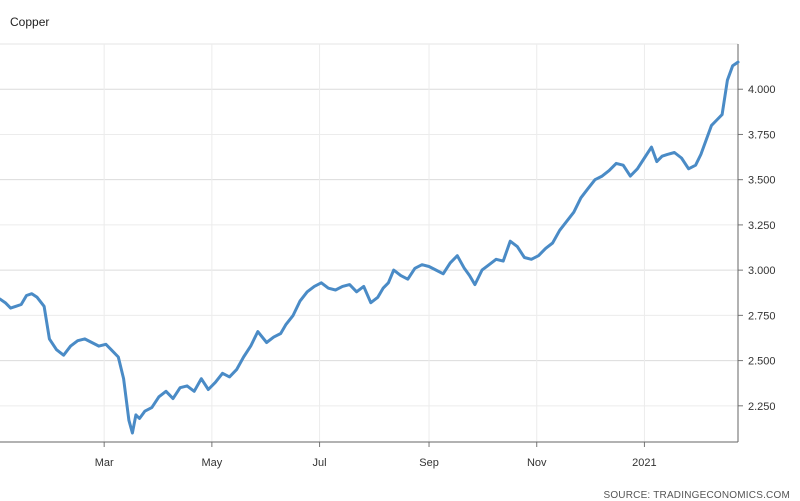 This screenshot has width=800, height=501. I want to click on y-tick-label: 2.250, so click(762, 407).